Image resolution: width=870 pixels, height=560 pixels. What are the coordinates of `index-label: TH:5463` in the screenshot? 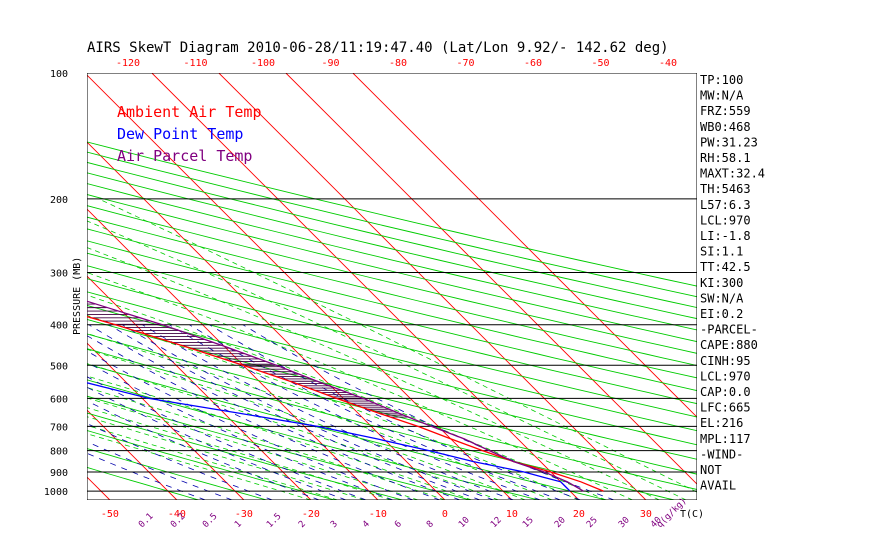 It's located at (725, 189).